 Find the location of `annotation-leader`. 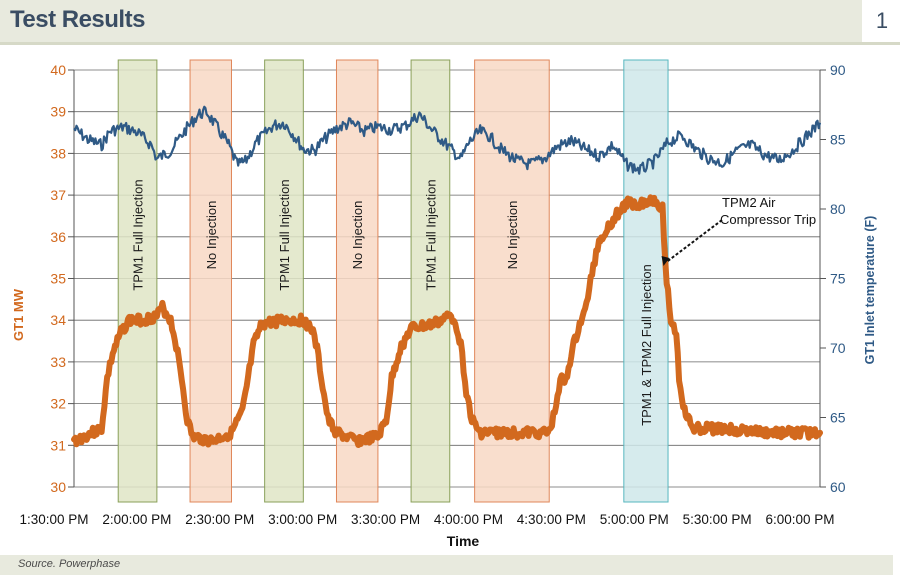

annotation-leader is located at coordinates (694, 241).